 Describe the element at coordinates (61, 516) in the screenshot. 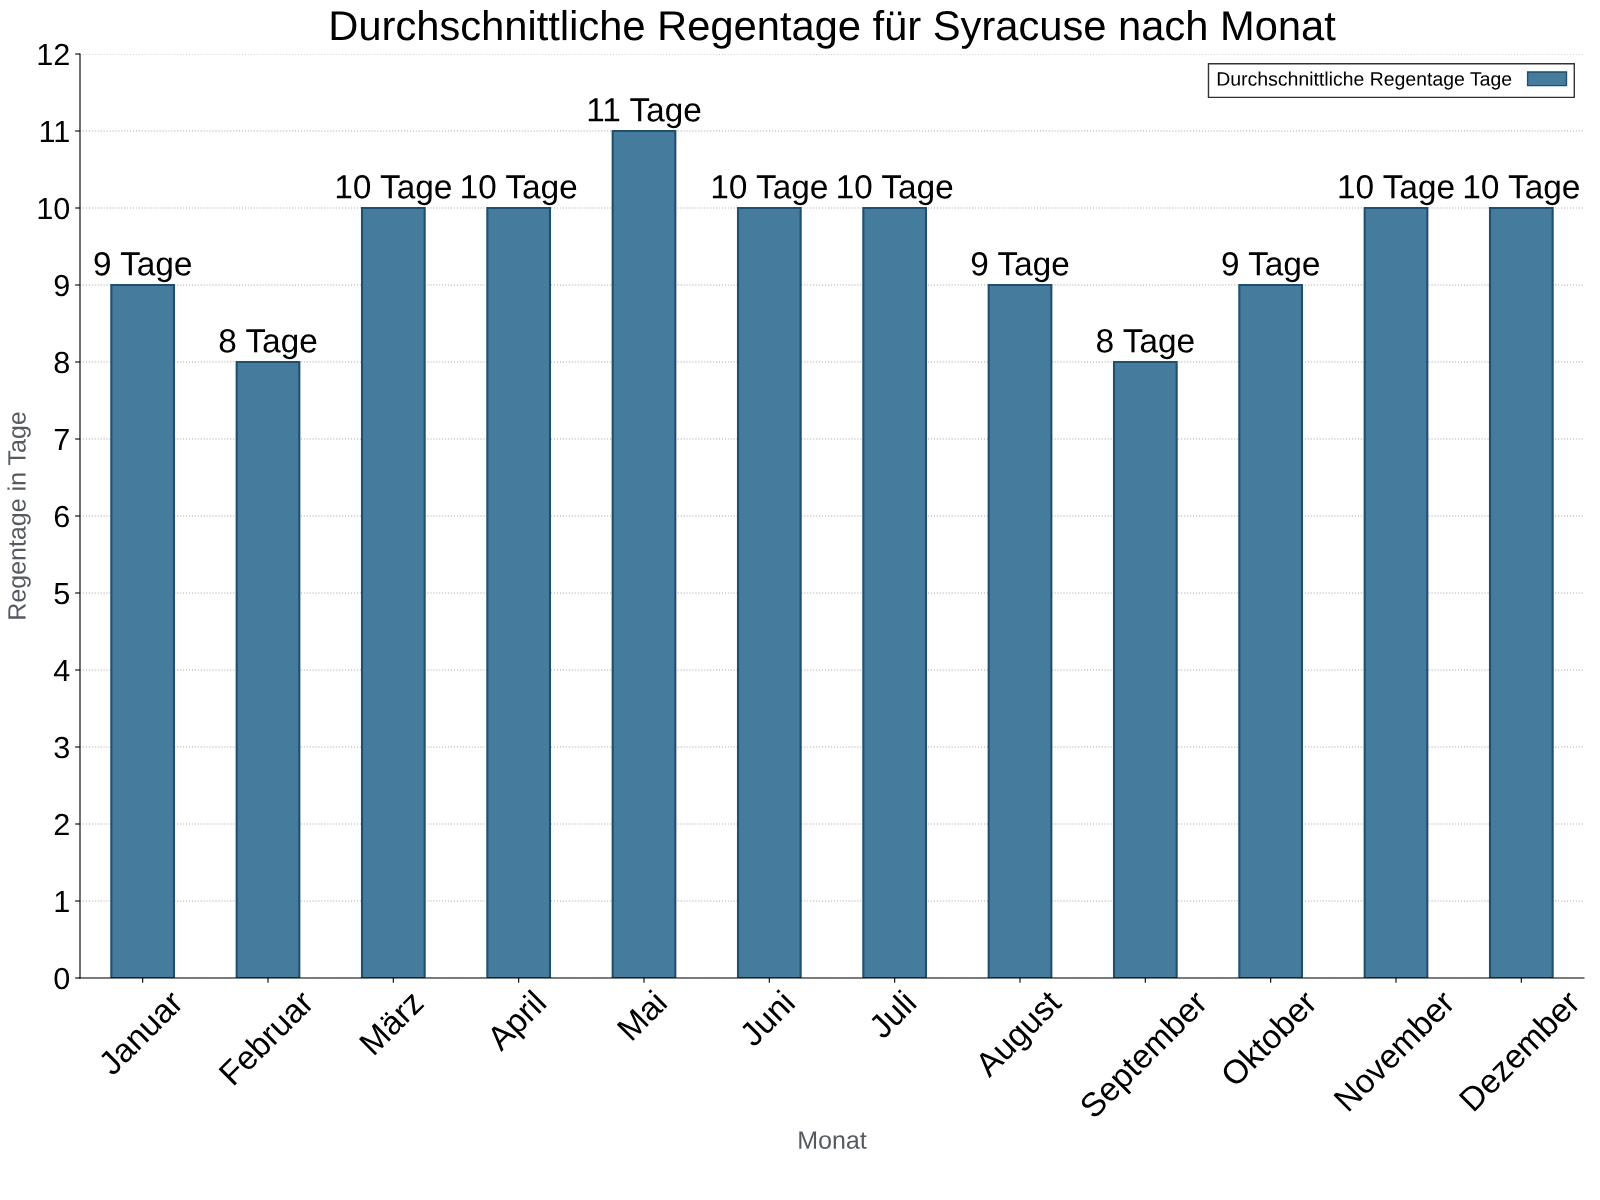

I see `y-tick-label: 6` at that location.